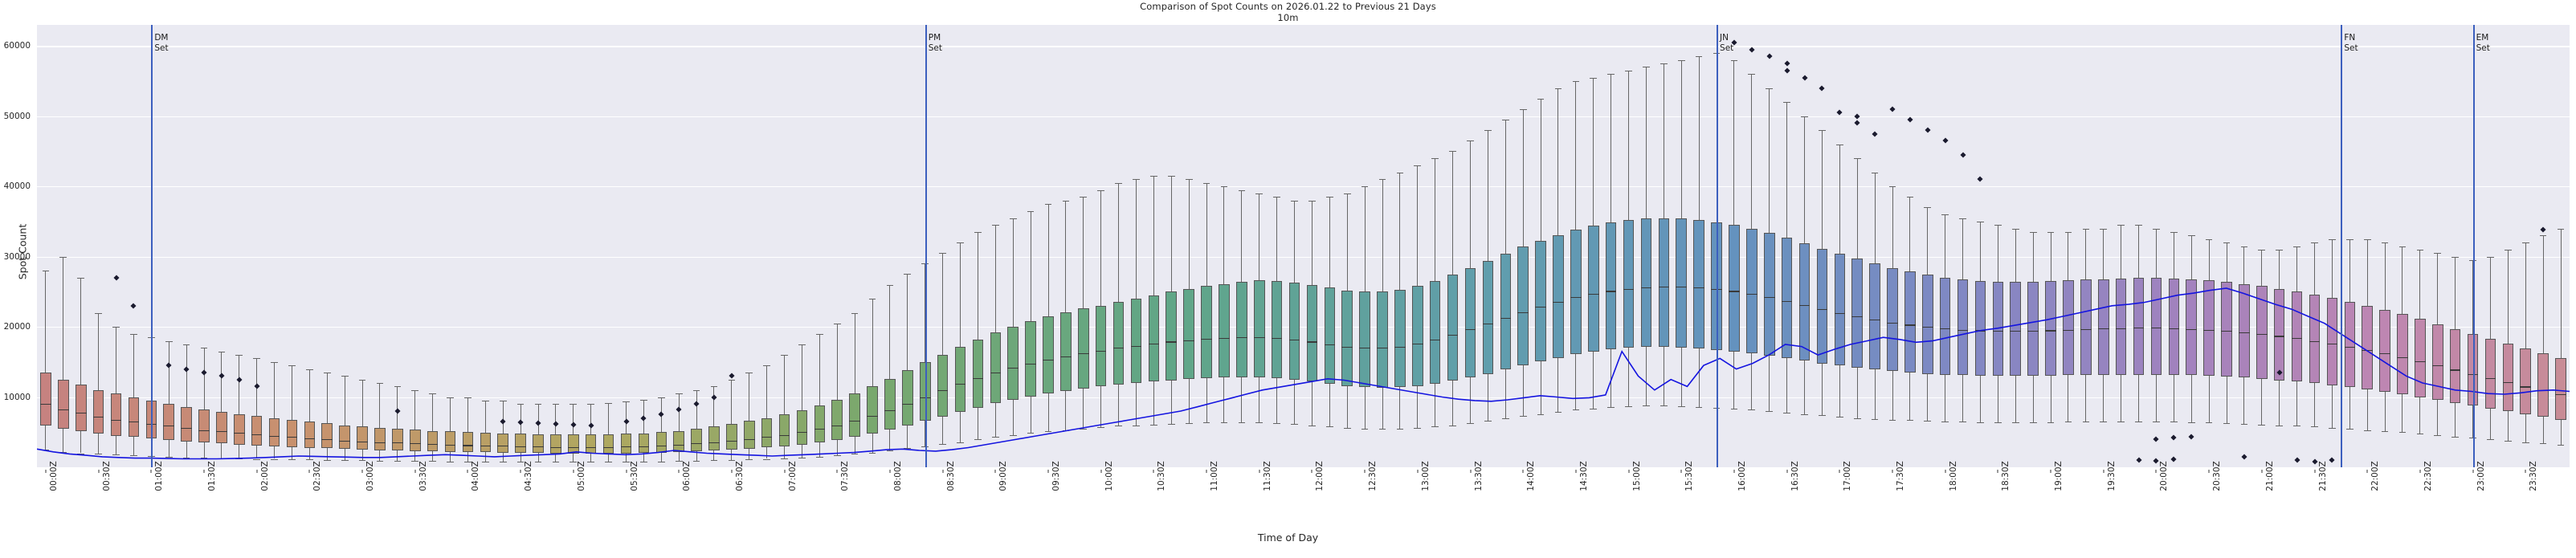  What do you see at coordinates (2269, 476) in the screenshot?
I see `x-tick-label: 21:00Z` at bounding box center [2269, 476].